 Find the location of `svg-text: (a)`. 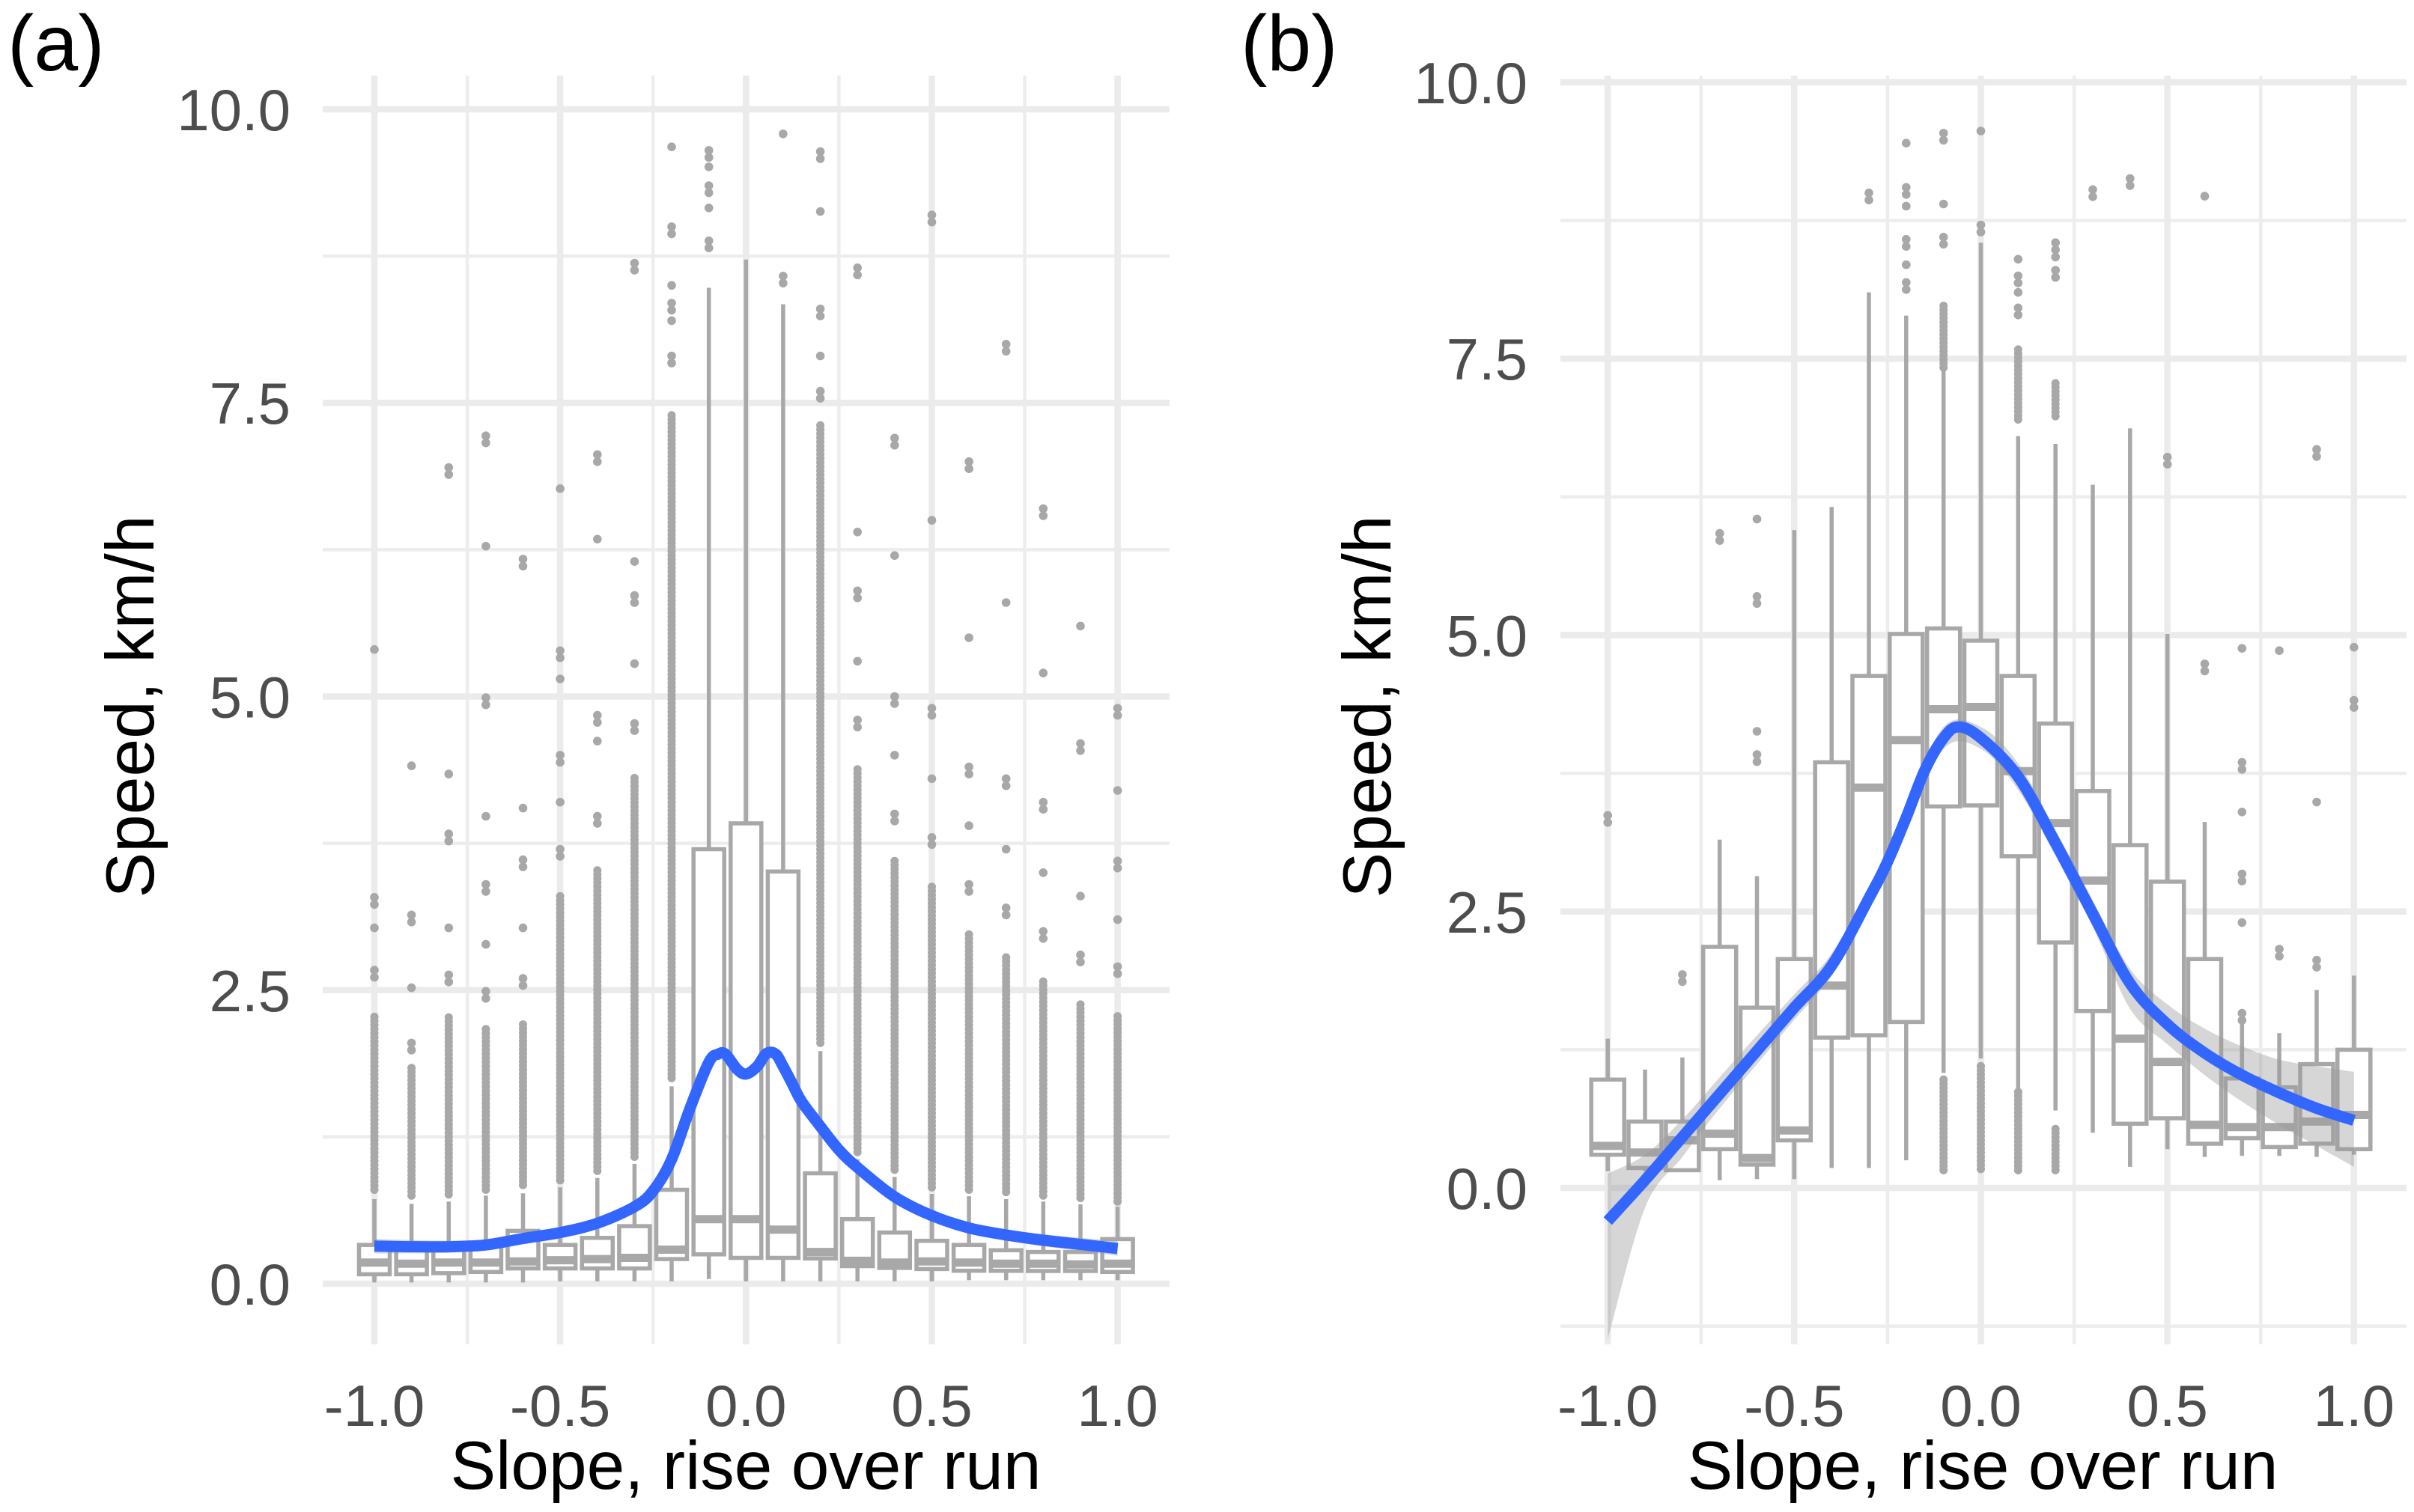

svg-text: (a) is located at coordinates (56, 44).